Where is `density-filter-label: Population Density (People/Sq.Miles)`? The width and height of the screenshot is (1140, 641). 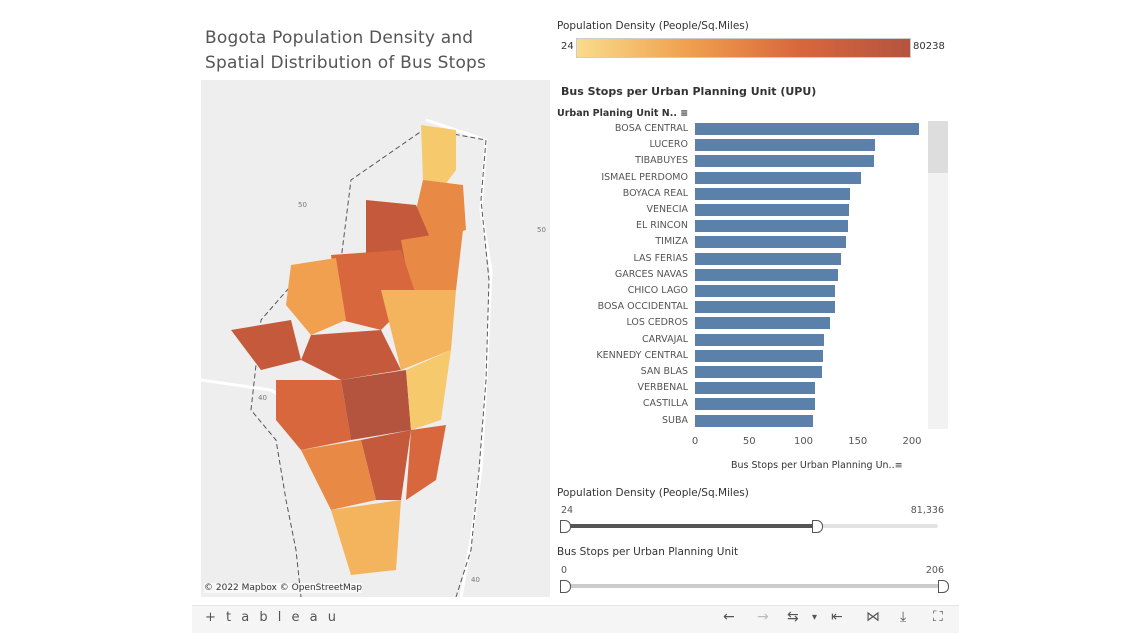
density-filter-label: Population Density (People/Sq.Miles) is located at coordinates (653, 493).